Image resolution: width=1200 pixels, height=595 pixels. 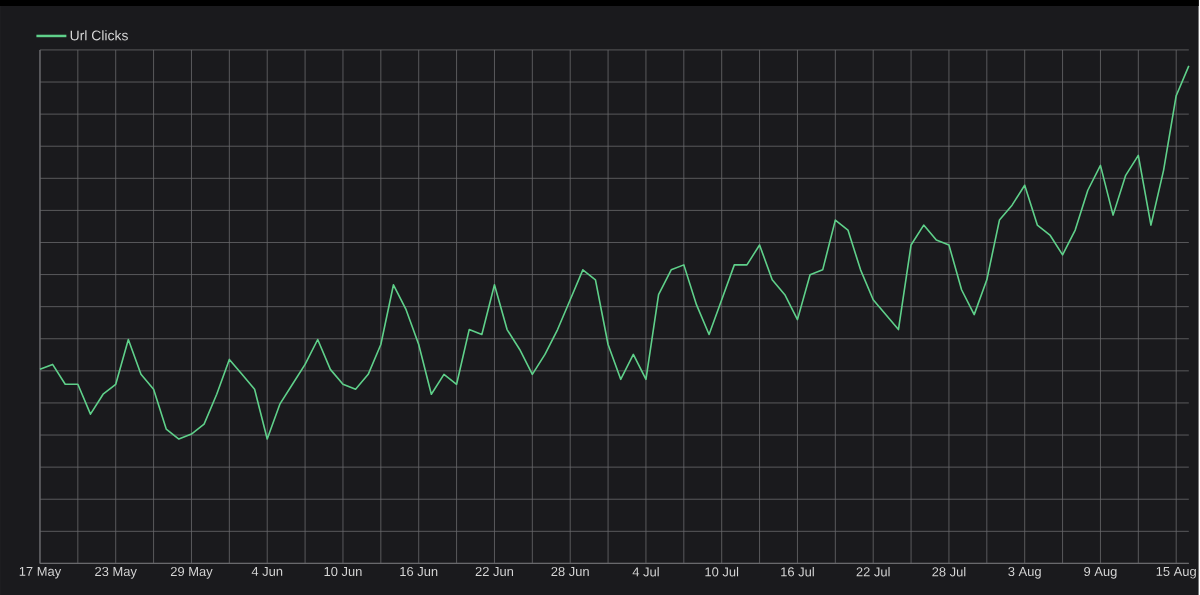 I want to click on legend-label: Url Clicks, so click(x=99, y=35).